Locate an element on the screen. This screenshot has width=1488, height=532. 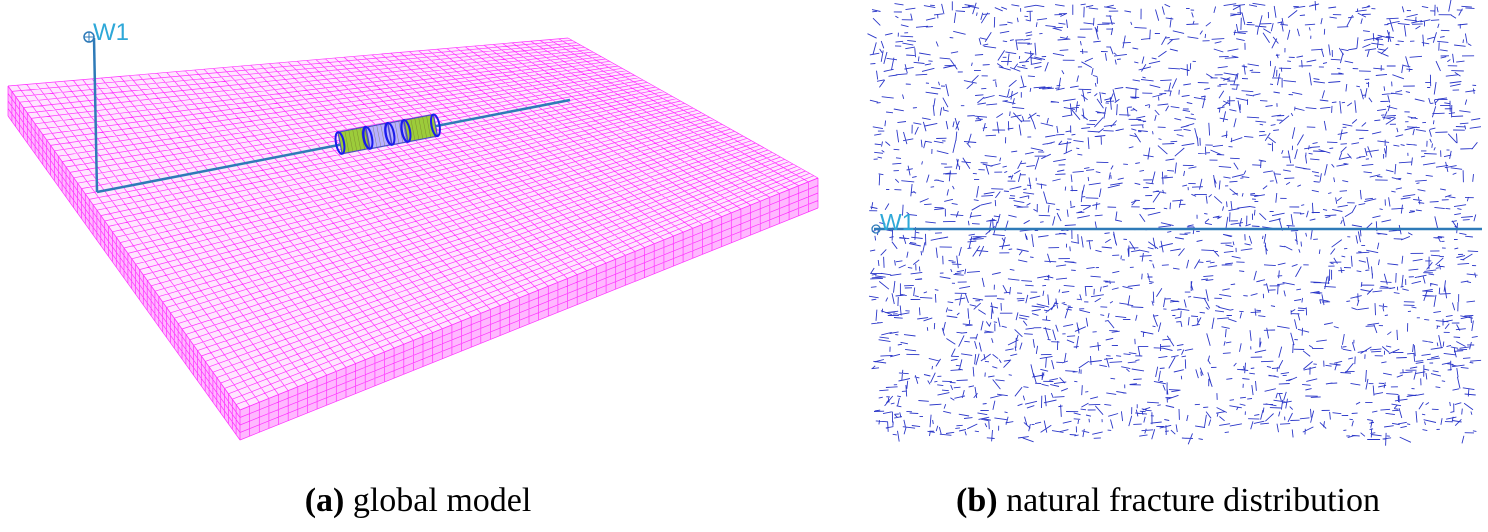
caption-text-a: global model is located at coordinates (438, 500).